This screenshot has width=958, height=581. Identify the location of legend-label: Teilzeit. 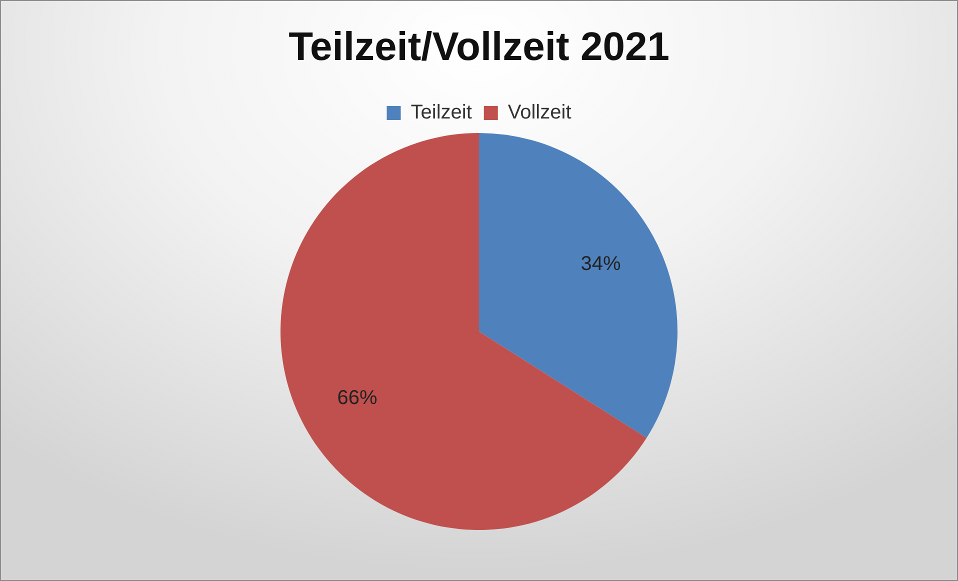
(441, 113).